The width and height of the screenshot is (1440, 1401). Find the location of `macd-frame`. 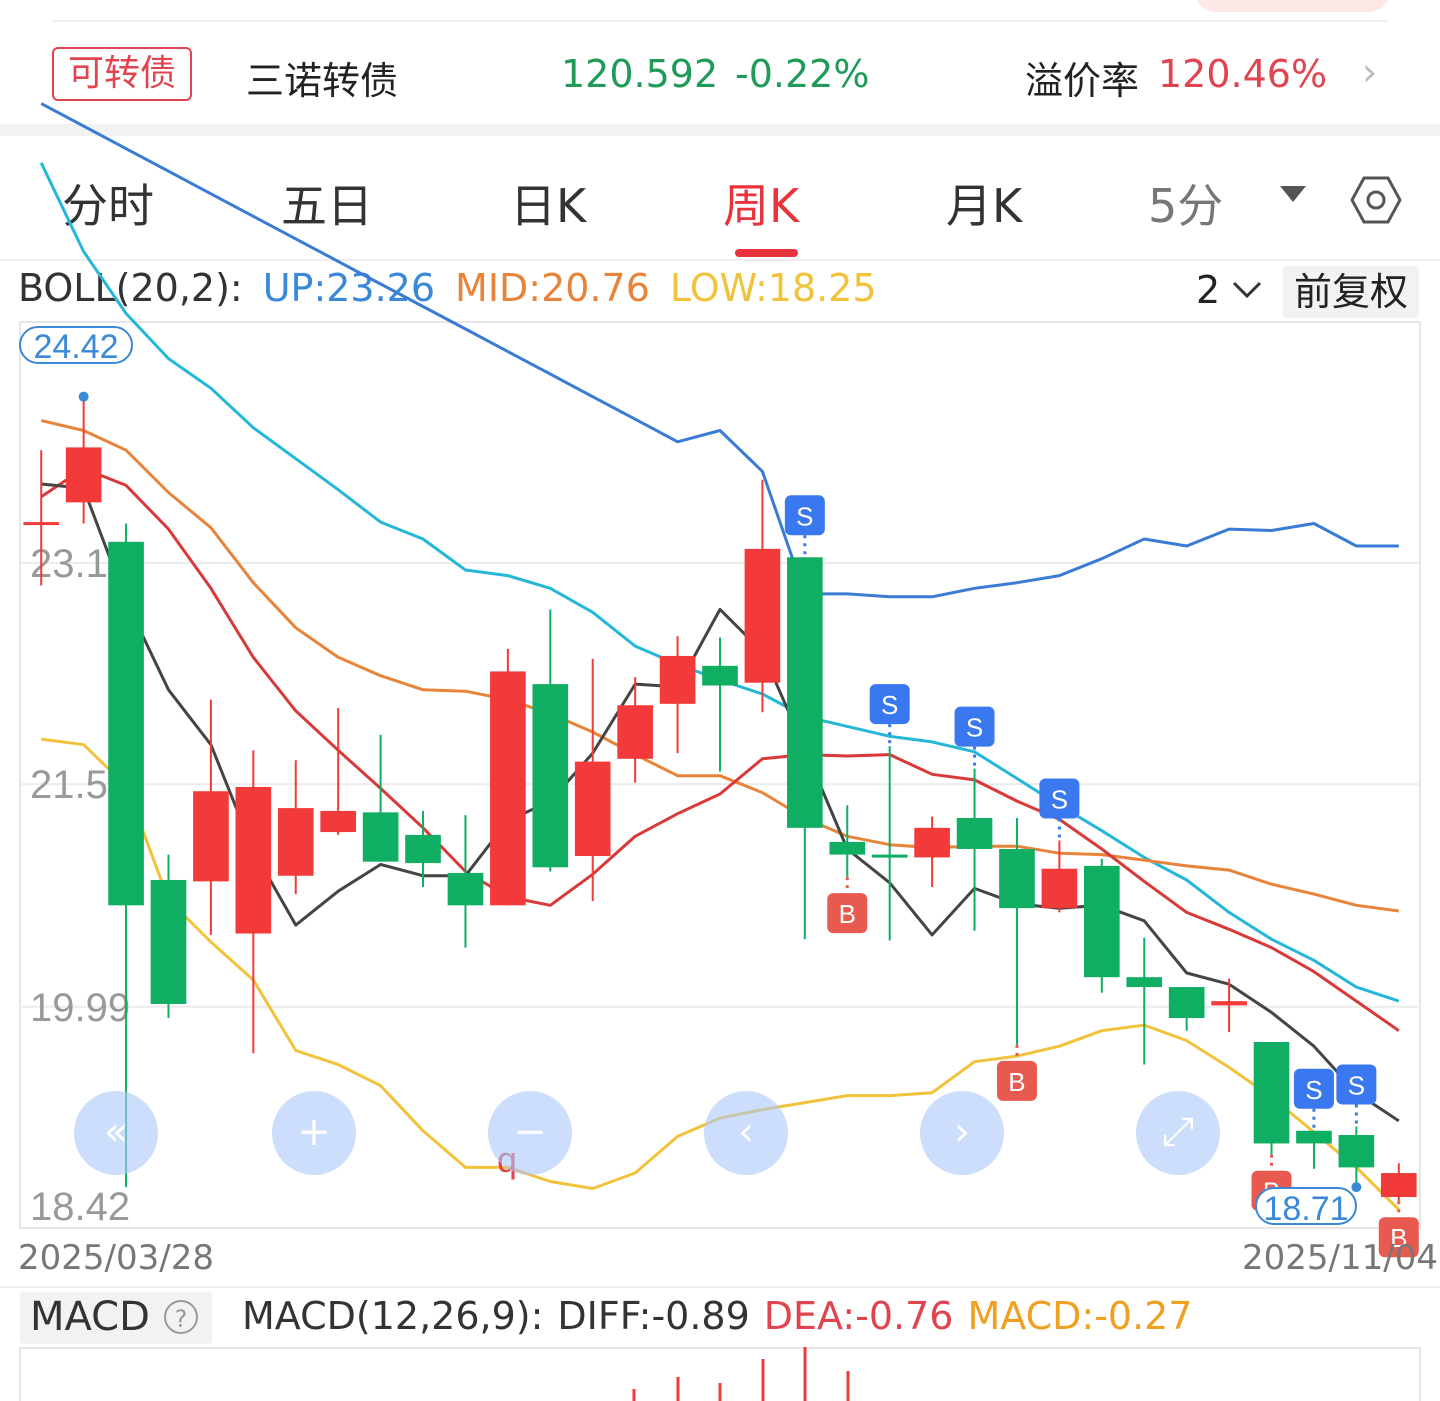

macd-frame is located at coordinates (720, 1374).